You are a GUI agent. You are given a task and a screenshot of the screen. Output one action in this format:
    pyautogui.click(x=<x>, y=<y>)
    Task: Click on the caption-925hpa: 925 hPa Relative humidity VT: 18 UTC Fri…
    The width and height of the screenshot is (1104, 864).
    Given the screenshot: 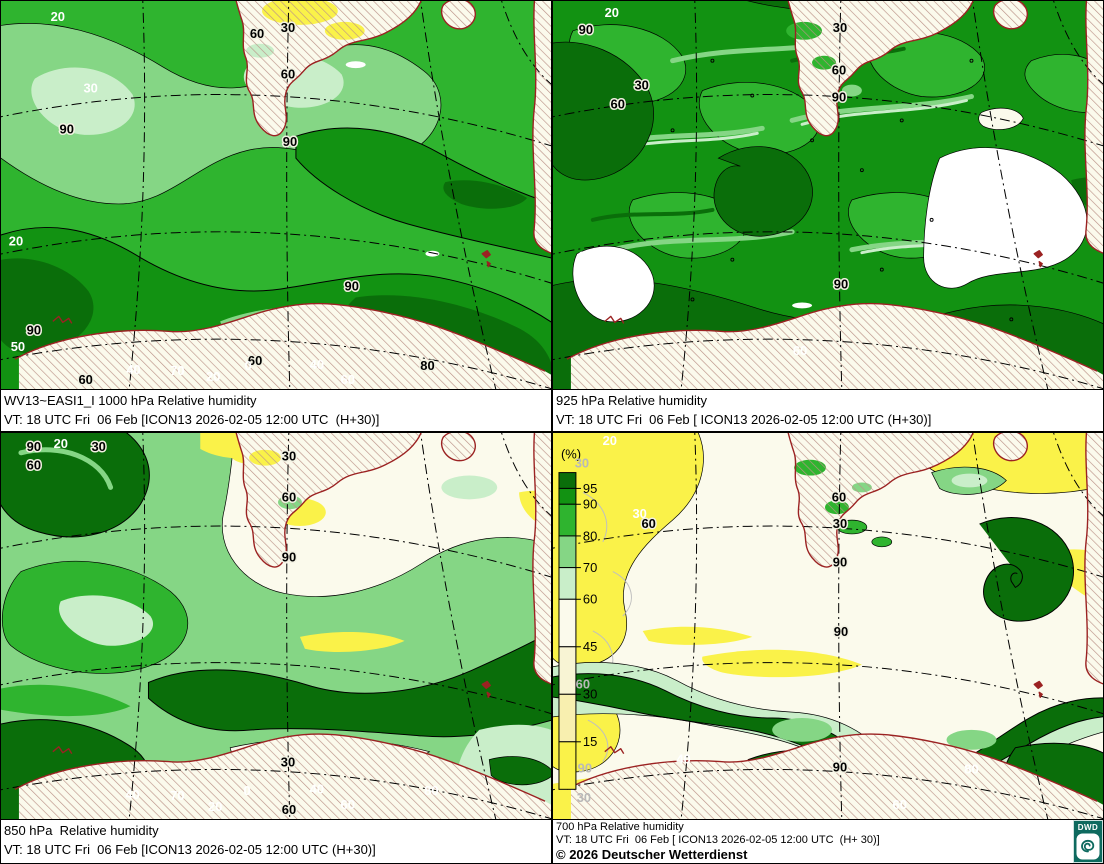 What is the action you would take?
    pyautogui.click(x=828, y=410)
    